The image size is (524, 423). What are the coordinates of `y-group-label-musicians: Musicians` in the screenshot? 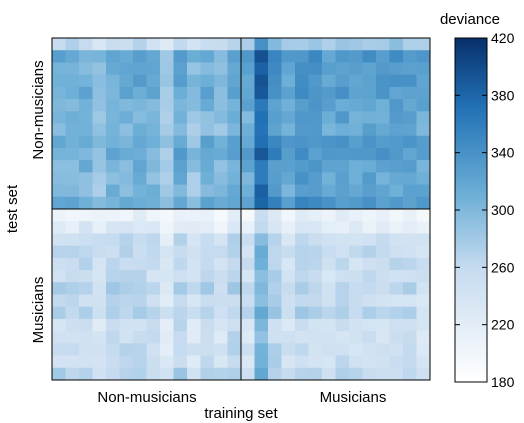 It's located at (38, 310).